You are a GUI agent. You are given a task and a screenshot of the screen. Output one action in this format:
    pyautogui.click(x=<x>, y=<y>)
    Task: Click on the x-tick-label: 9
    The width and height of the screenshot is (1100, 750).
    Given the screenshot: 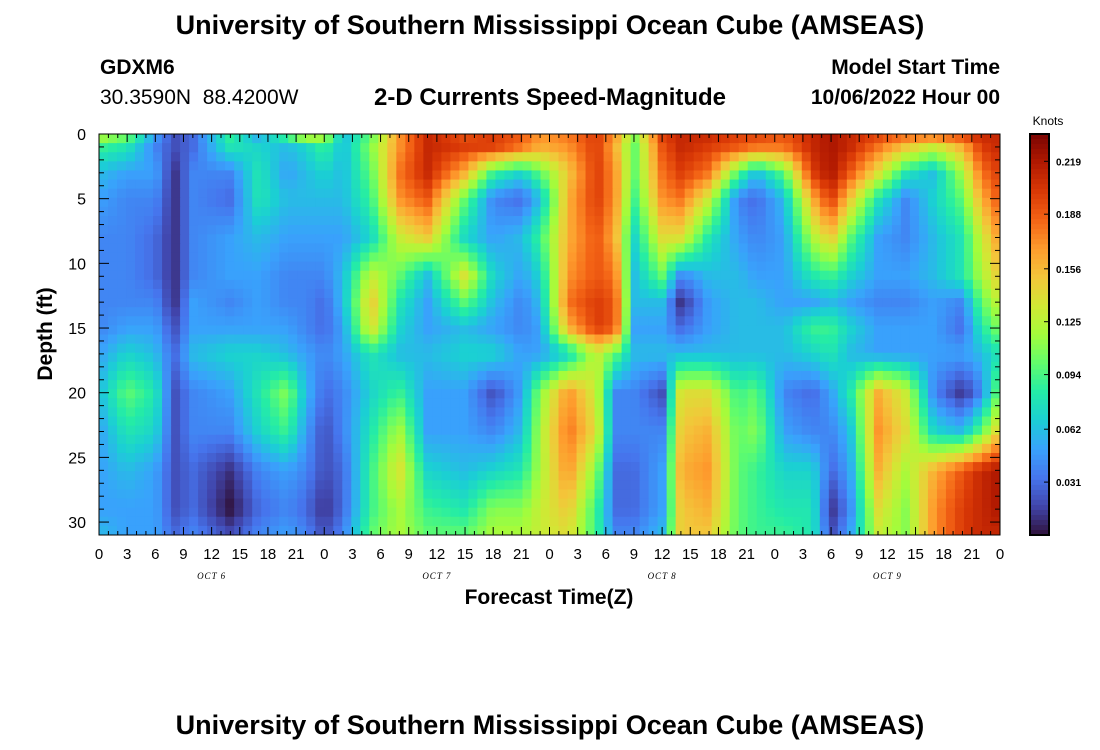 What is the action you would take?
    pyautogui.click(x=409, y=554)
    